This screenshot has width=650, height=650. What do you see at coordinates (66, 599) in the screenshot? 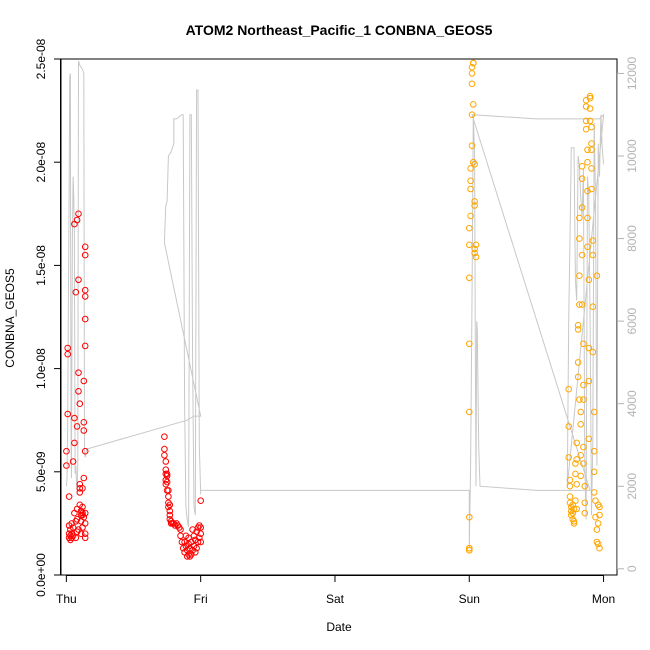
I see `x-tick-label: Thu` at bounding box center [66, 599].